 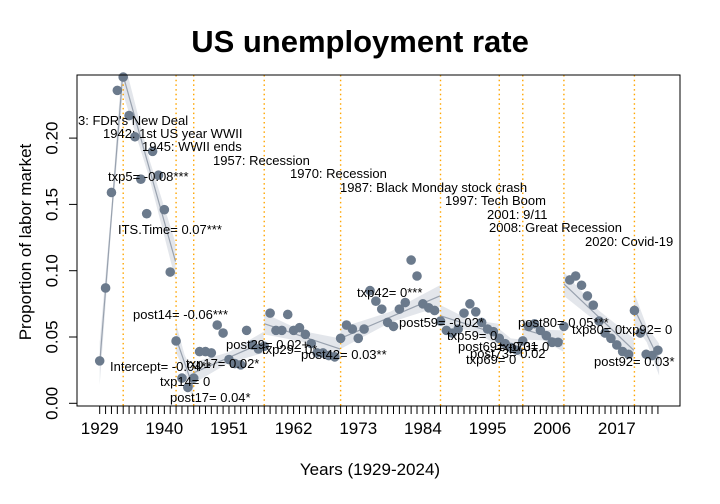 What do you see at coordinates (294, 428) in the screenshot?
I see `x-tick-label: 1962` at bounding box center [294, 428].